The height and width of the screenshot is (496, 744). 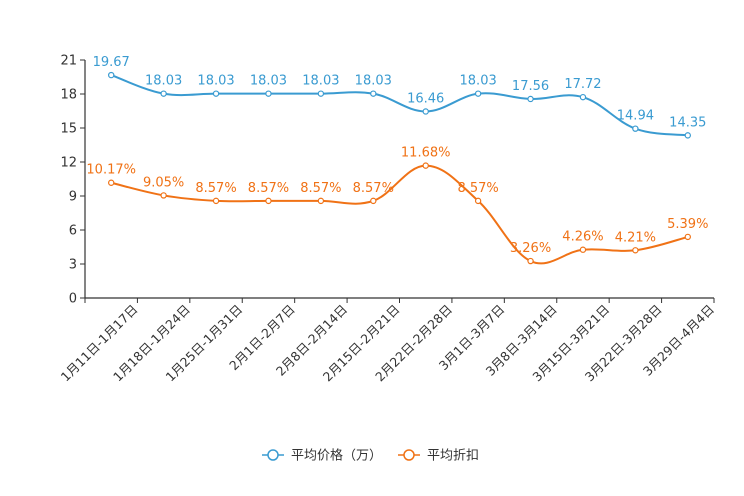 What do you see at coordinates (530, 86) in the screenshot?
I see `data-label: 17.56` at bounding box center [530, 86].